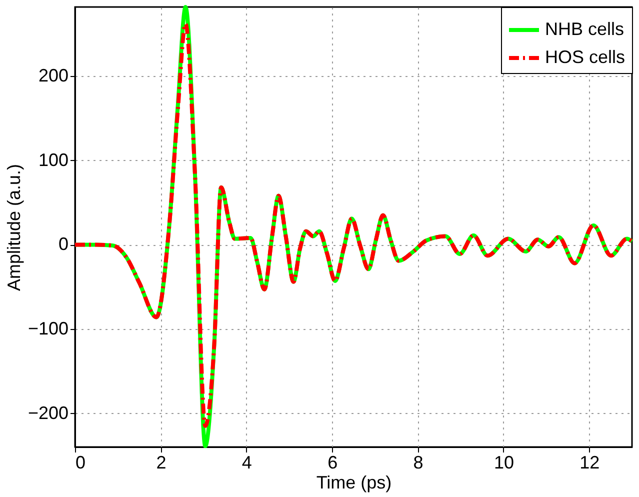 Image resolution: width=639 pixels, height=497 pixels. Describe the element at coordinates (14, 228) in the screenshot. I see `y-axis-title: Amplitude (a.u.)` at that location.